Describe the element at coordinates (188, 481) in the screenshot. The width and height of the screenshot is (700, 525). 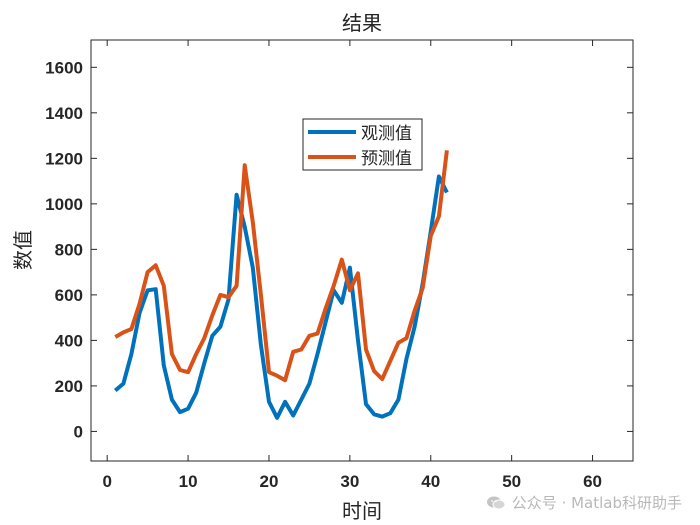
I see `x-tick-label: 10` at that location.